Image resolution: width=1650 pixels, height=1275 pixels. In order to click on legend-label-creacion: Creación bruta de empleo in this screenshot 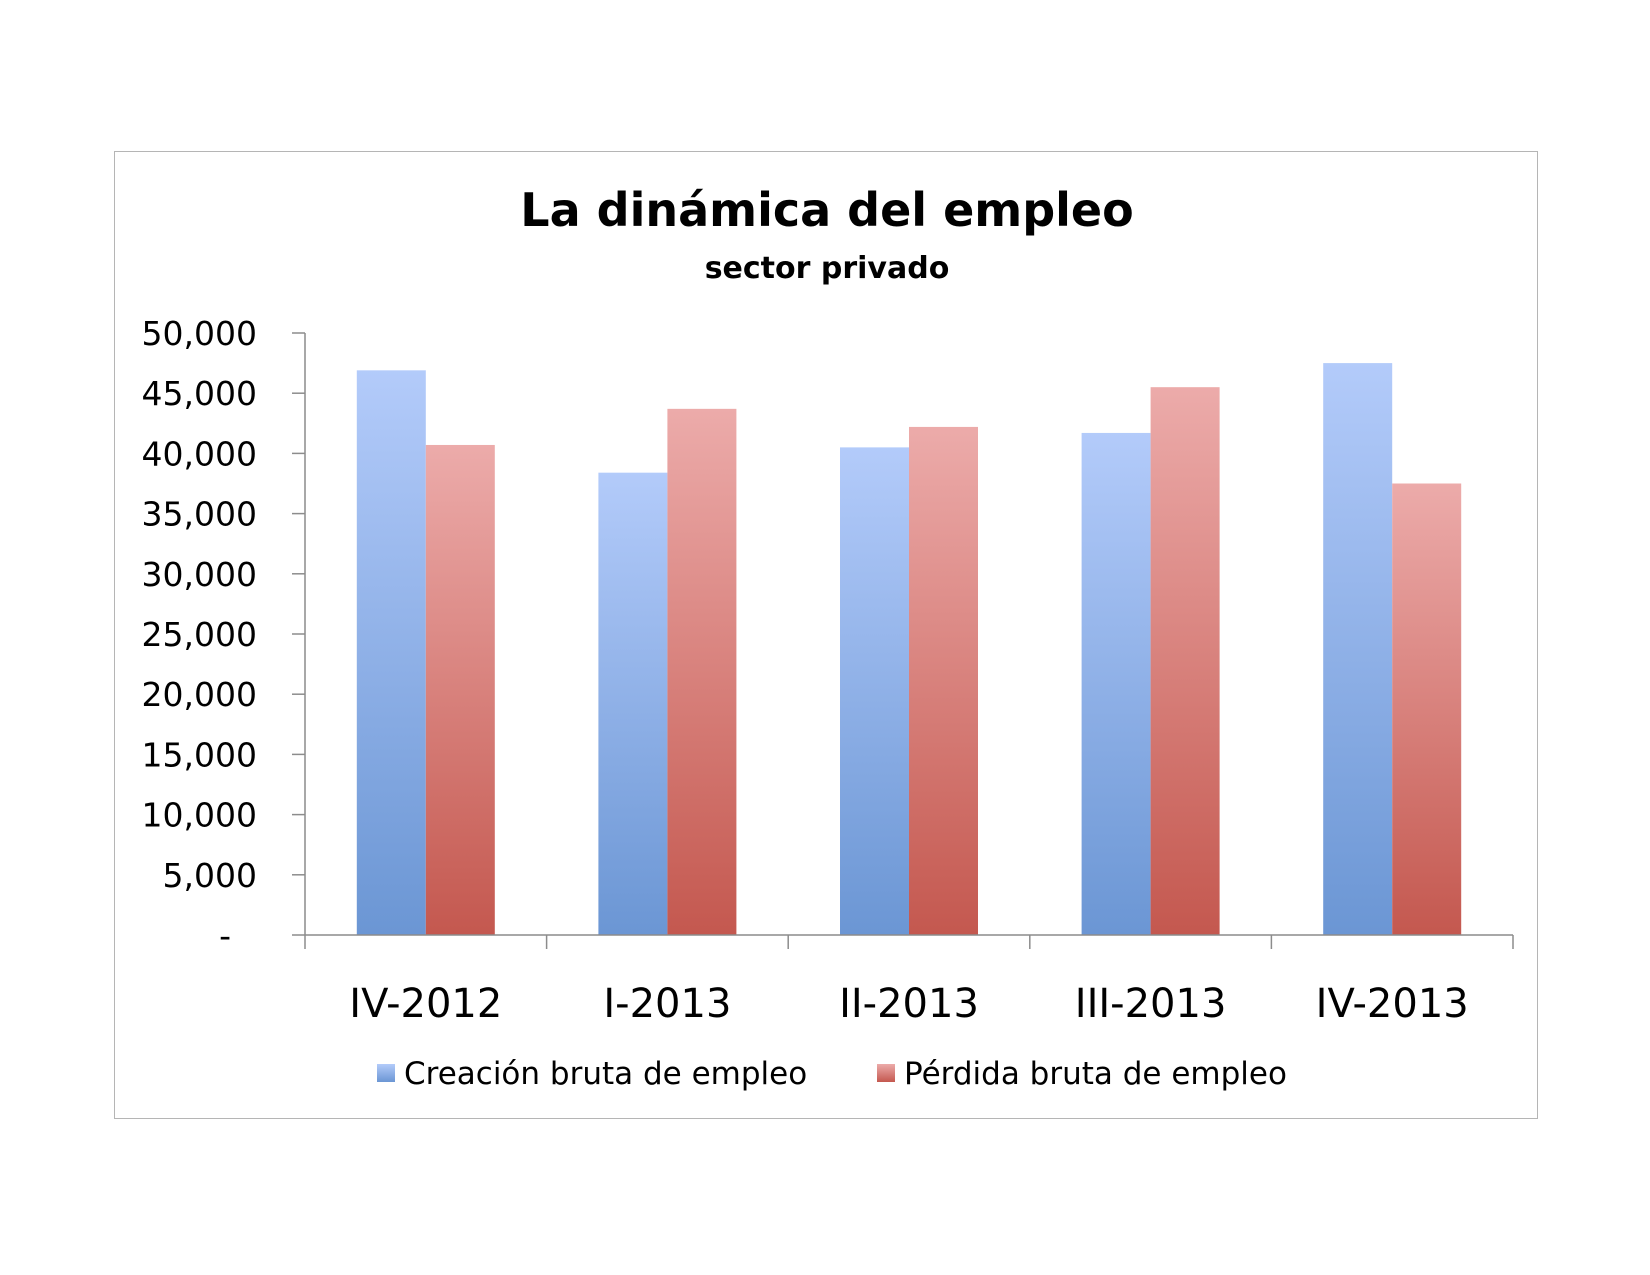, I will do `click(605, 1074)`.